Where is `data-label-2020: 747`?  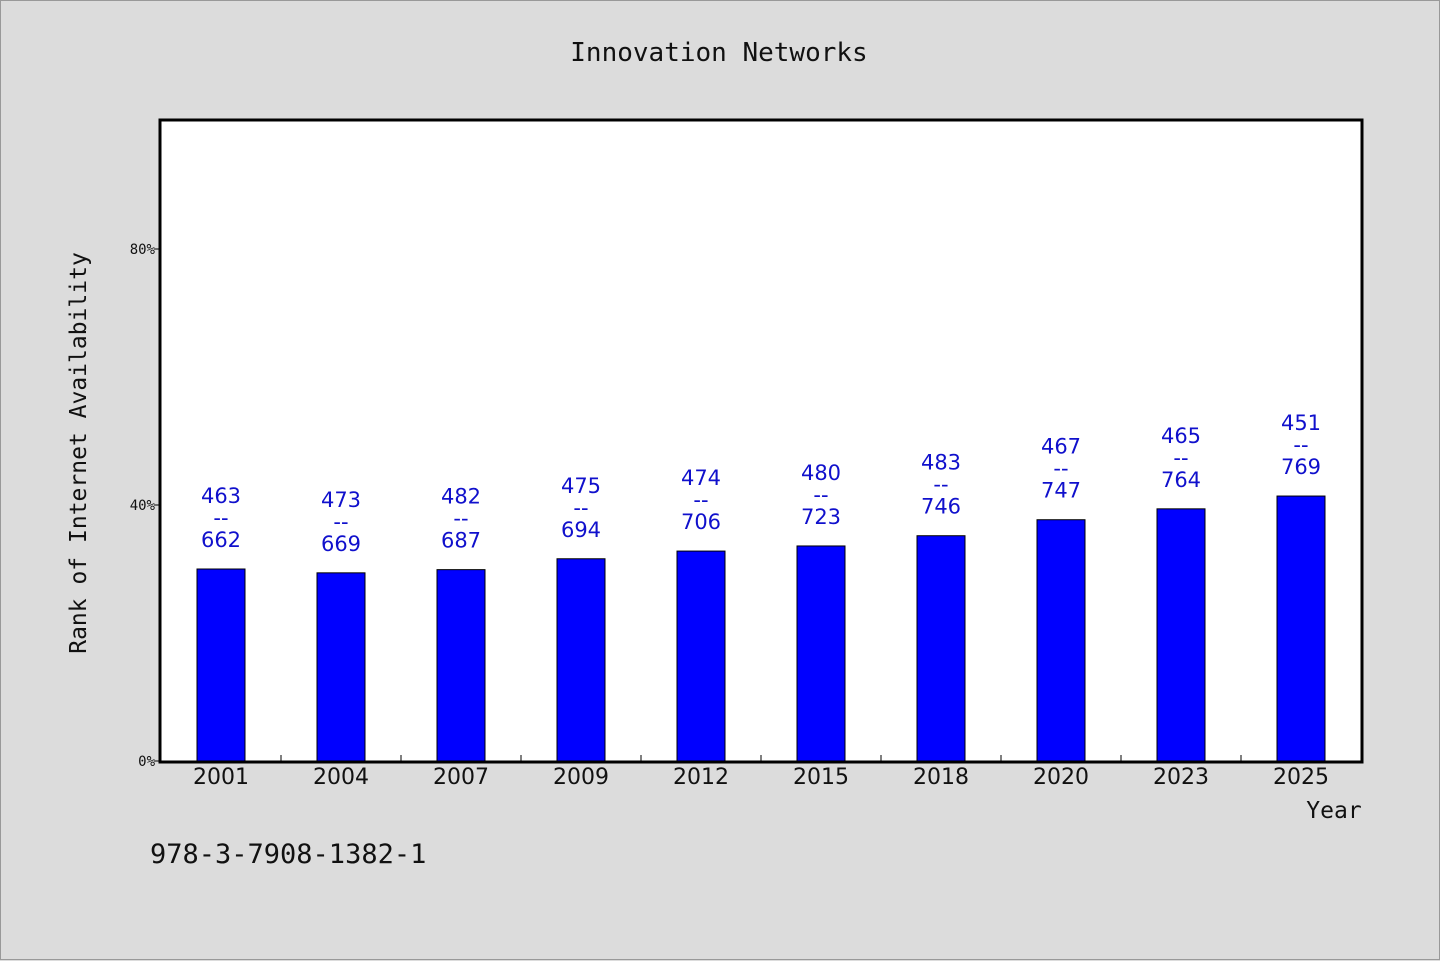
data-label-2020: 747 is located at coordinates (1061, 491).